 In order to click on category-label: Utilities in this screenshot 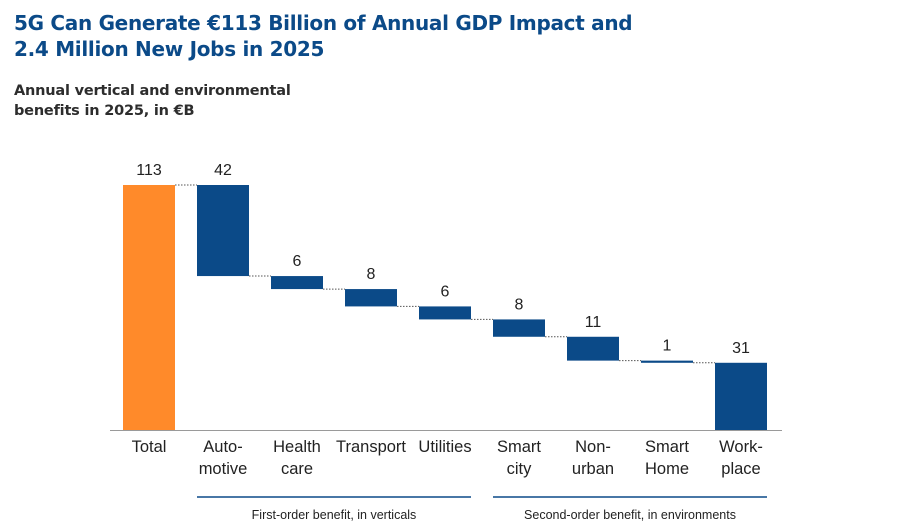, I will do `click(444, 447)`.